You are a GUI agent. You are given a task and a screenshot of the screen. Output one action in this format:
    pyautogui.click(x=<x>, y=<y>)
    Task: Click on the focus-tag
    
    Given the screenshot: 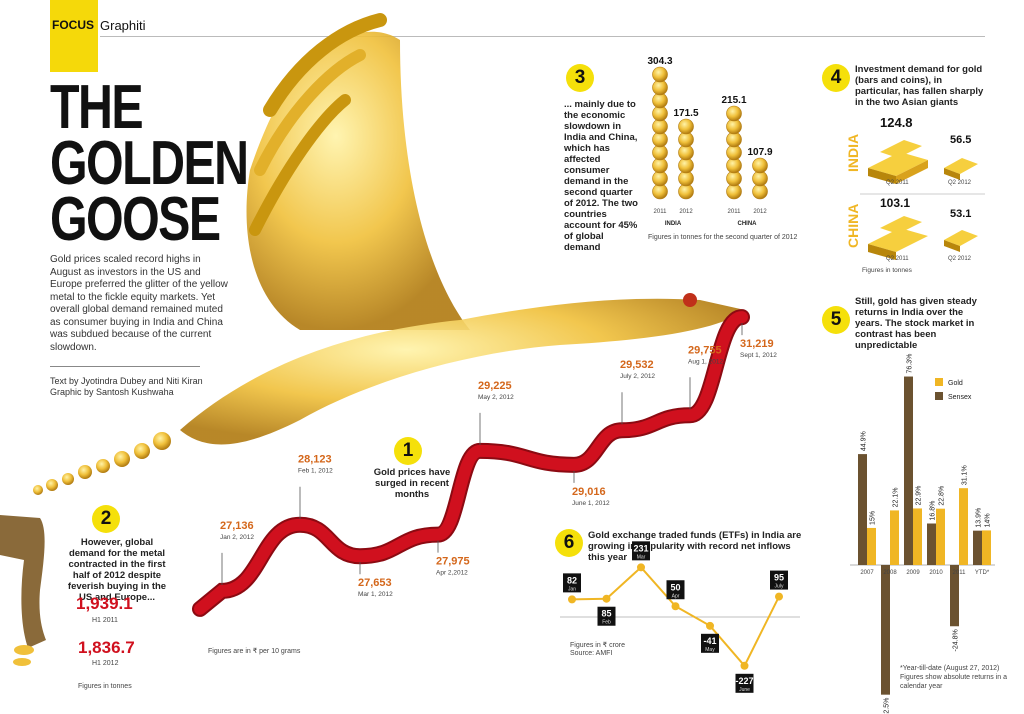 What is the action you would take?
    pyautogui.click(x=74, y=36)
    